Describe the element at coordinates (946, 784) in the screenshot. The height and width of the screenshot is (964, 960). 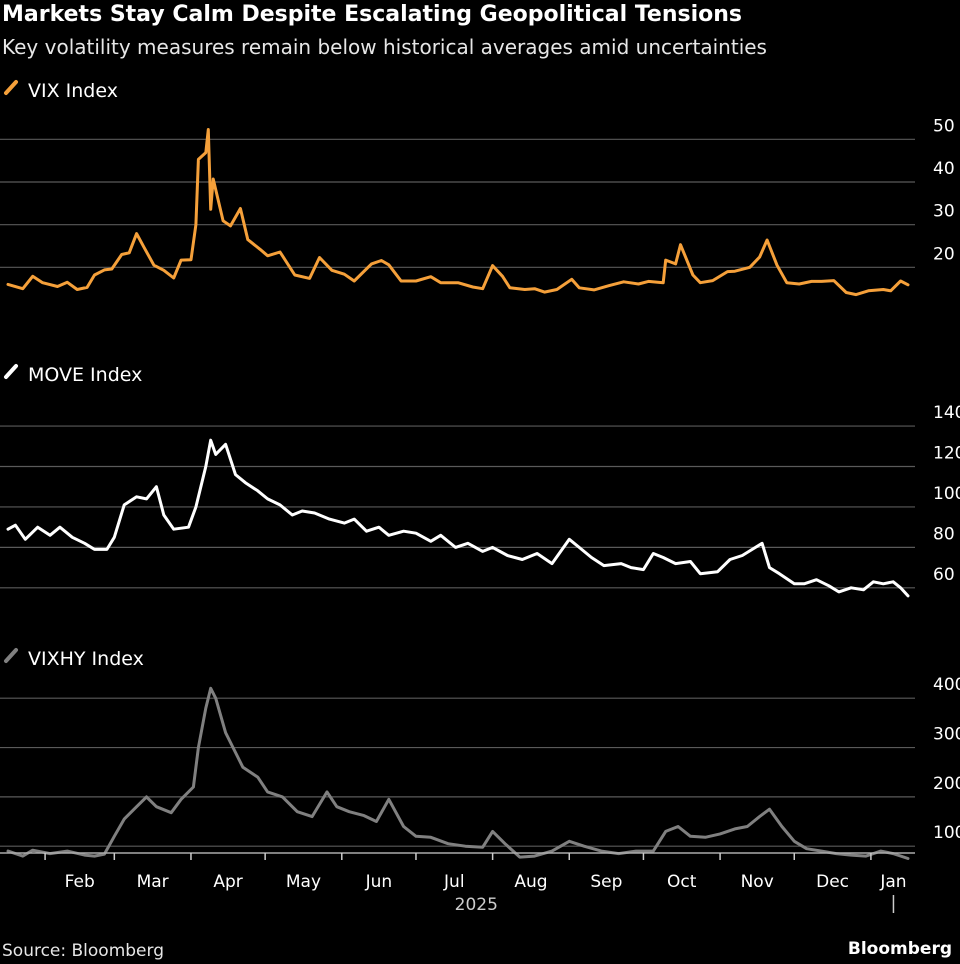
I see `y-tick-label: 200` at that location.